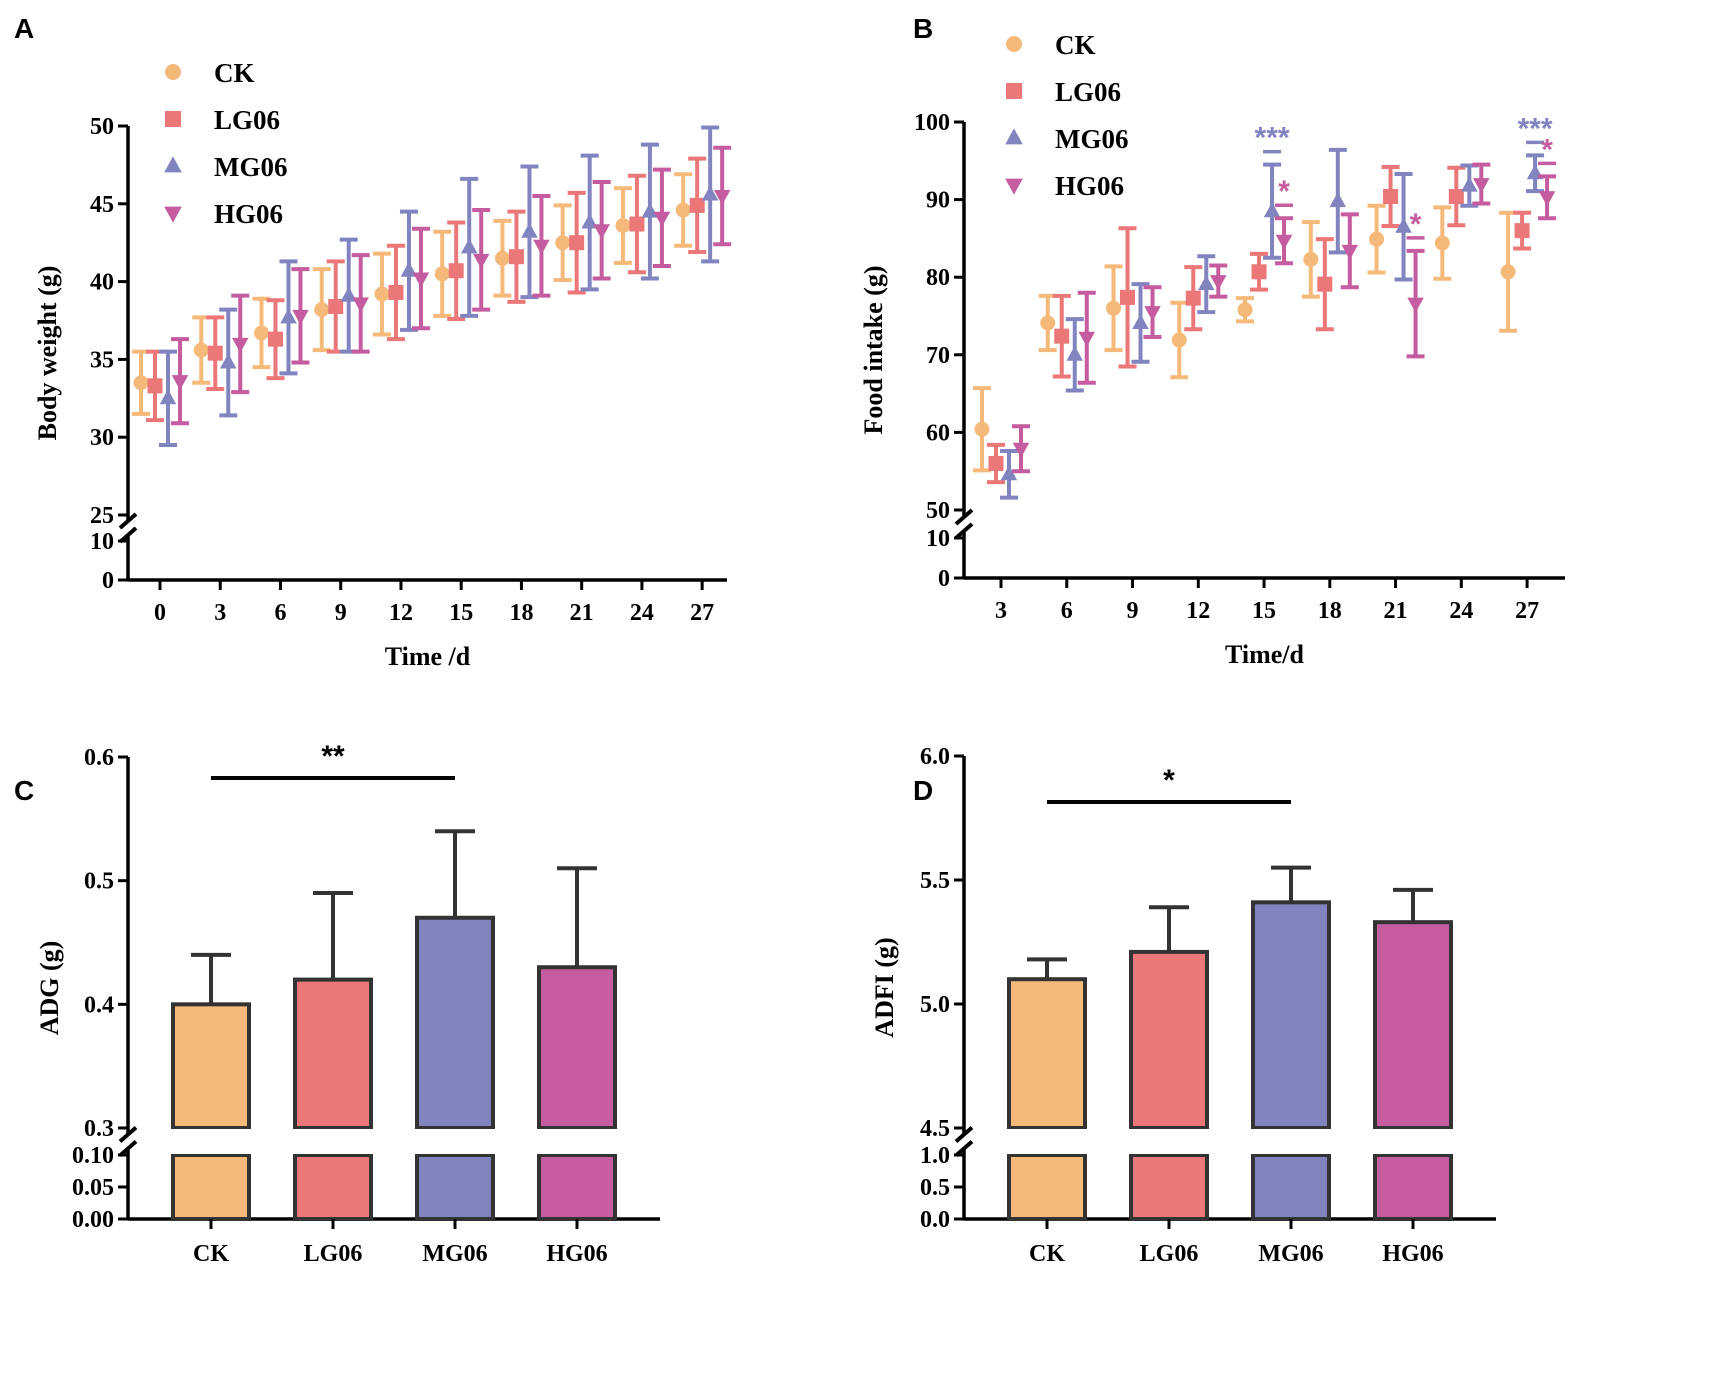  Describe the element at coordinates (935, 1188) in the screenshot. I see `y-tick-label: 0.5` at that location.